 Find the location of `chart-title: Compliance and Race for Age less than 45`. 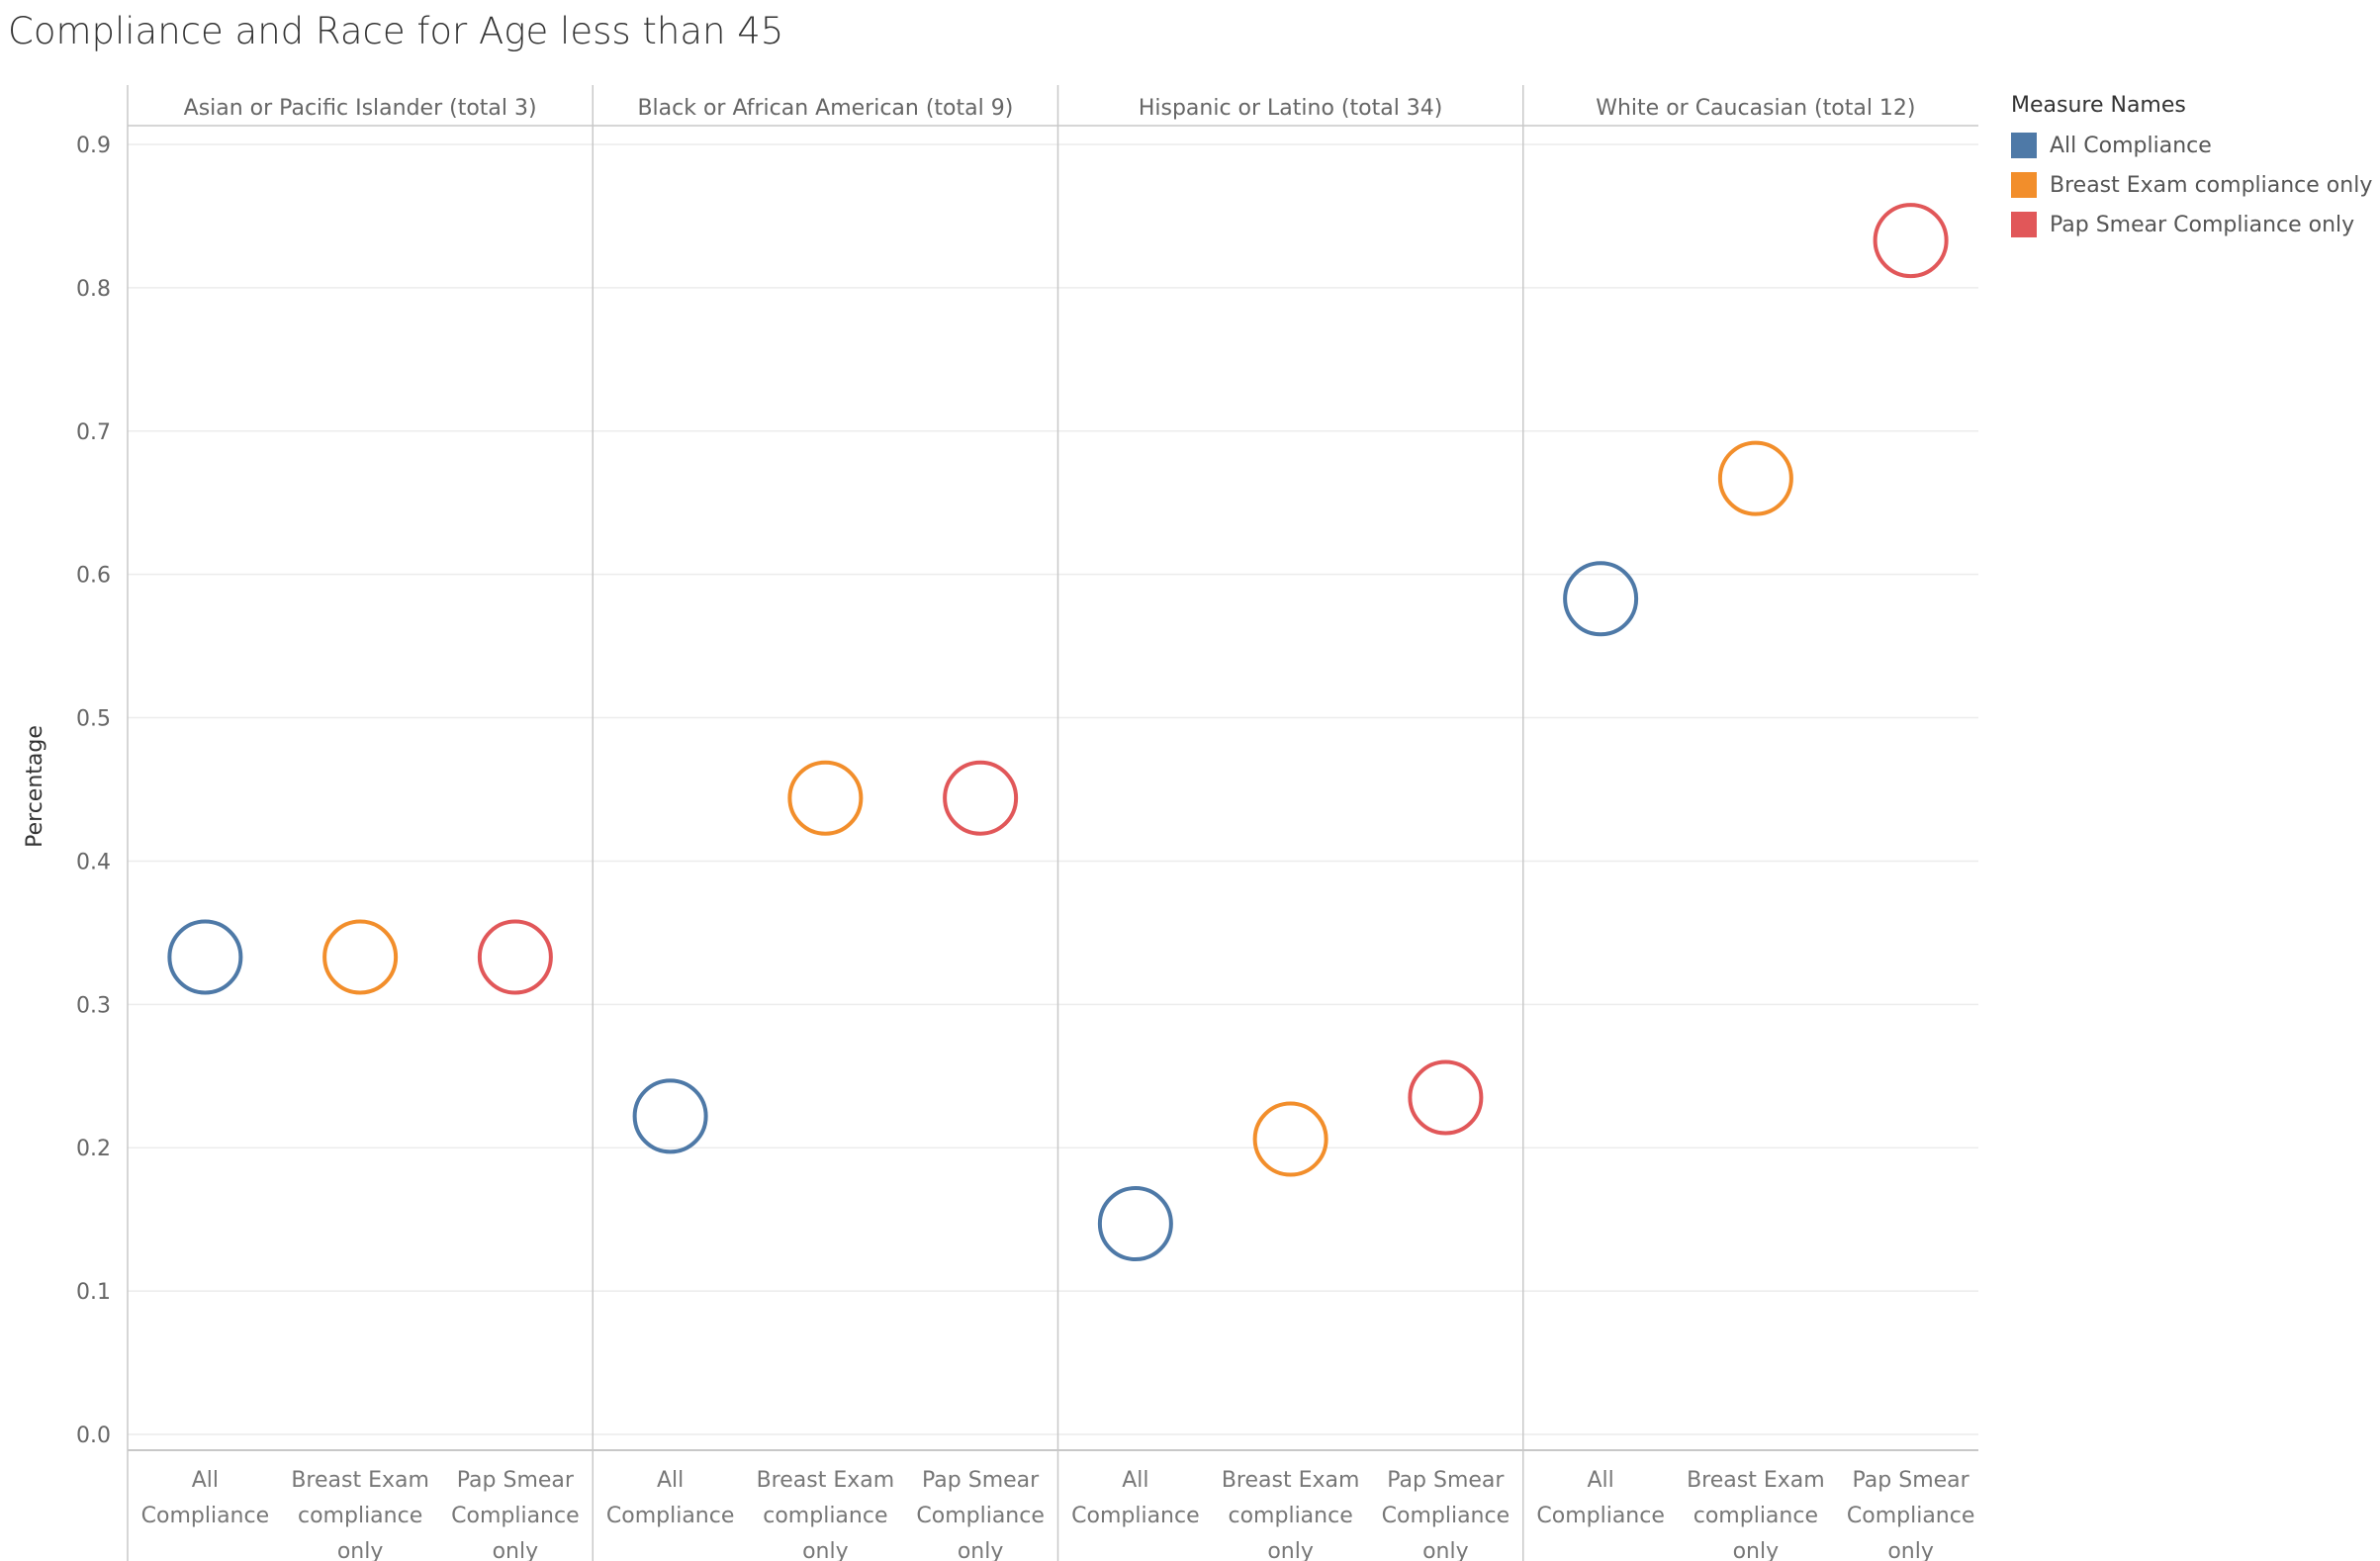

chart-title: Compliance and Race for Age less than 45 is located at coordinates (396, 31).